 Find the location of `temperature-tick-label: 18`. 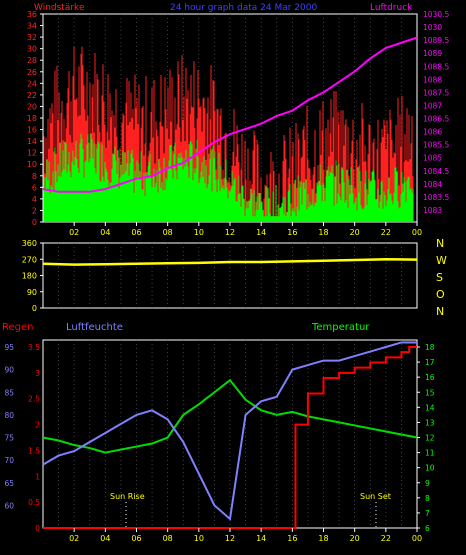

temperature-tick-label: 18 is located at coordinates (430, 347).